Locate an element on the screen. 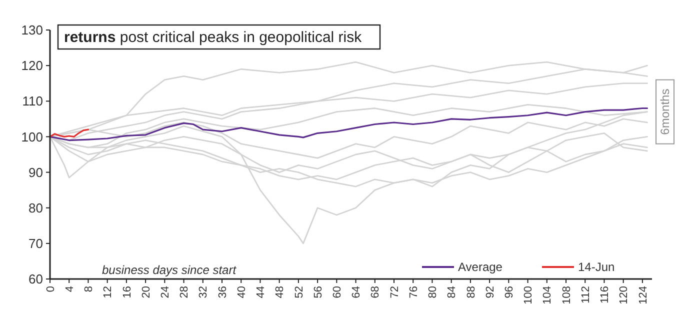  x-tick-label: 84 is located at coordinates (452, 292).